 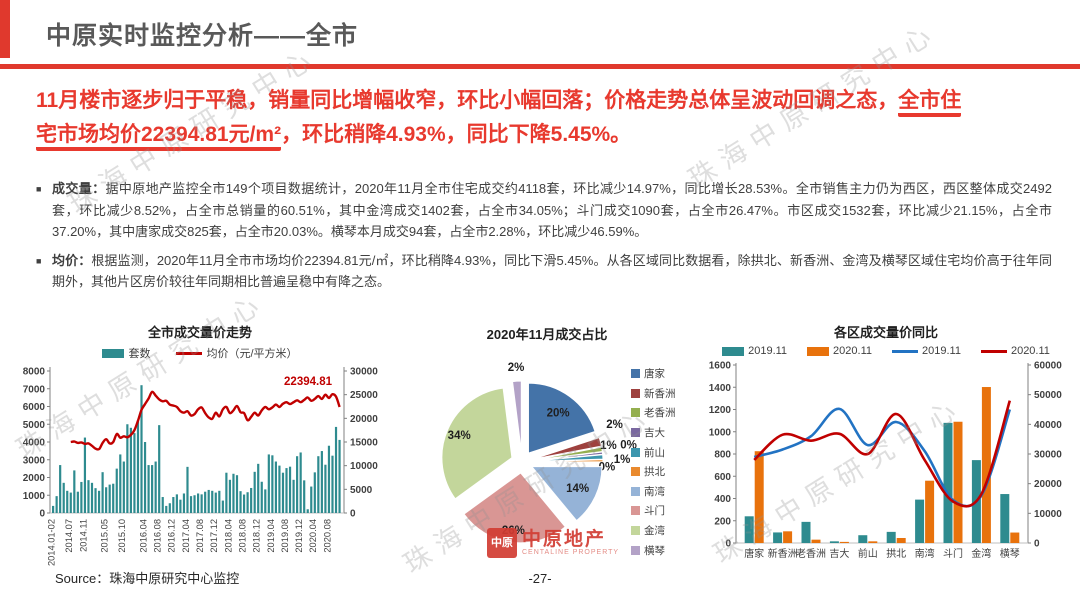 I want to click on pie-chart-legend: 唐家 新香洲 老香洲 吉大 前山 拱北 南湾 斗门 金湾 横琴, so click(x=666, y=462).